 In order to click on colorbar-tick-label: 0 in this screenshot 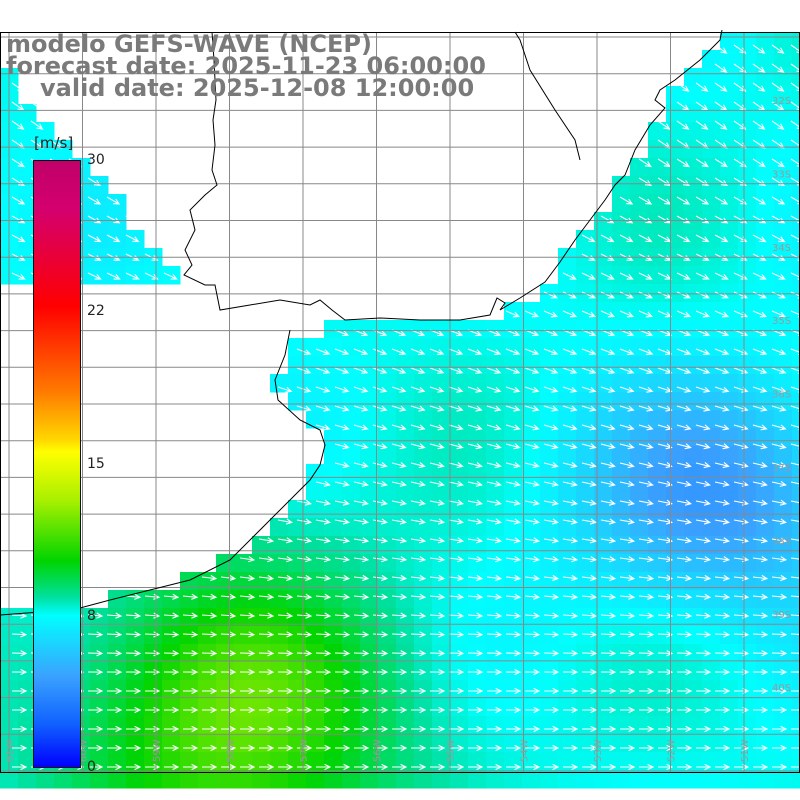, I will do `click(91, 767)`.